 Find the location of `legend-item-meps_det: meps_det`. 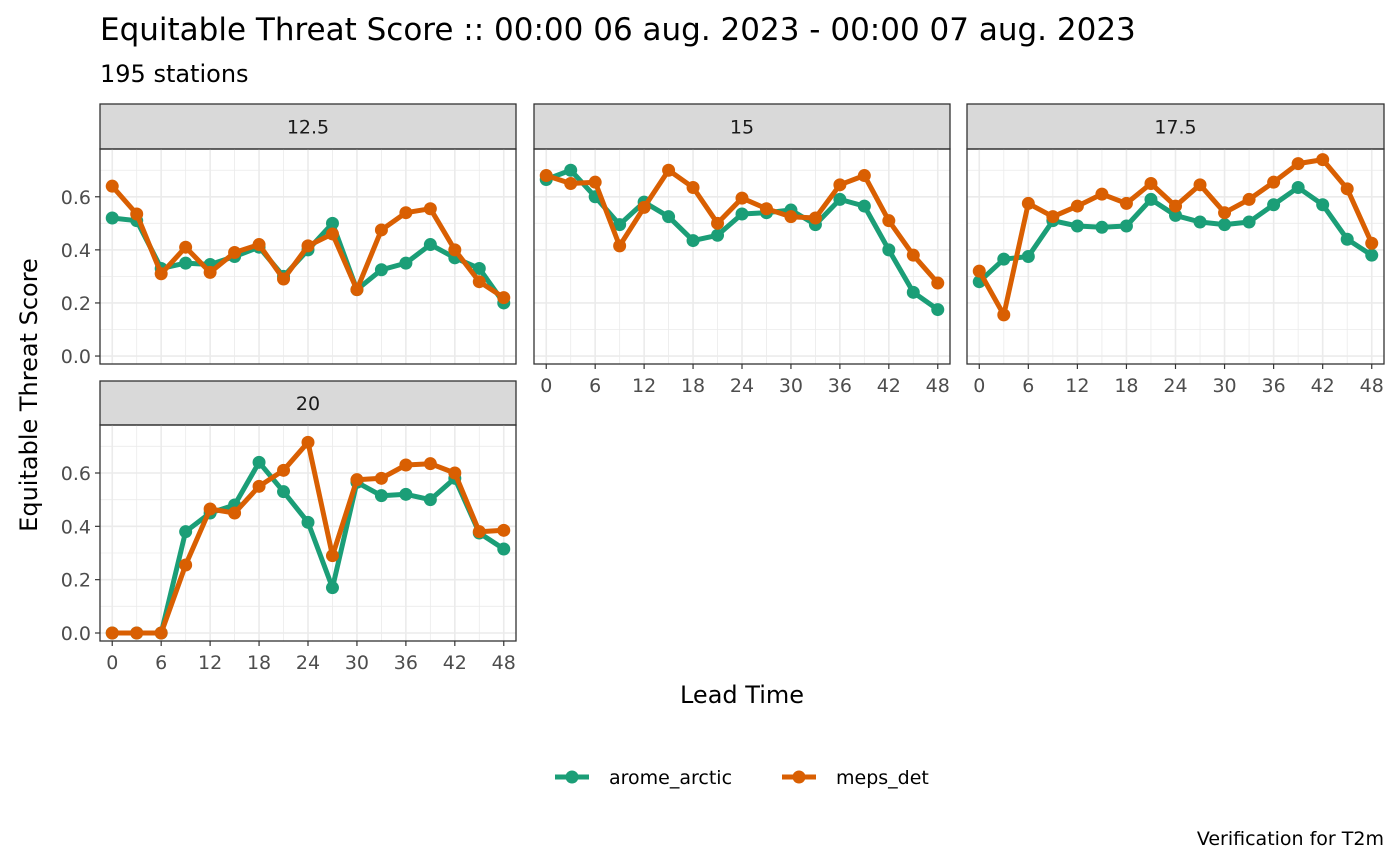

legend-item-meps_det: meps_det is located at coordinates (855, 778).